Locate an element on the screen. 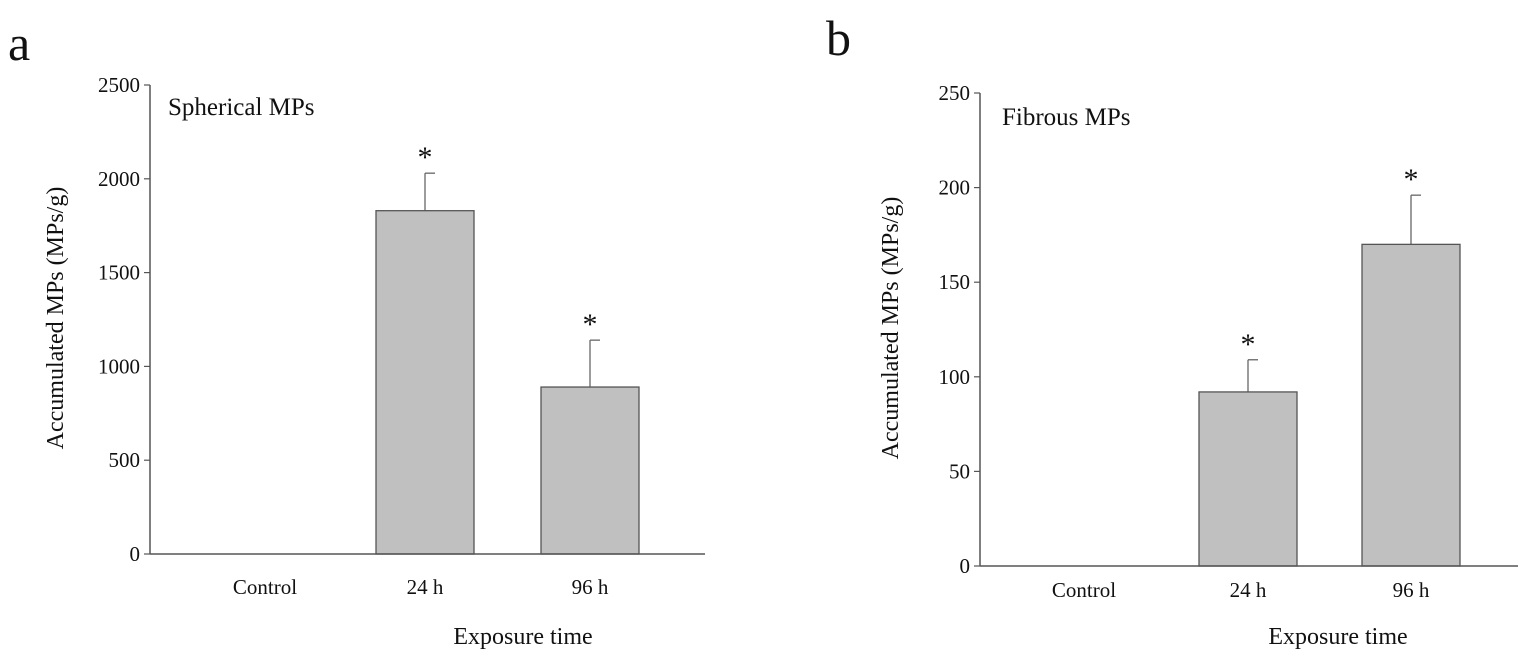 Image resolution: width=1528 pixels, height=664 pixels. x-tick-label-a: 24 h is located at coordinates (425, 587).